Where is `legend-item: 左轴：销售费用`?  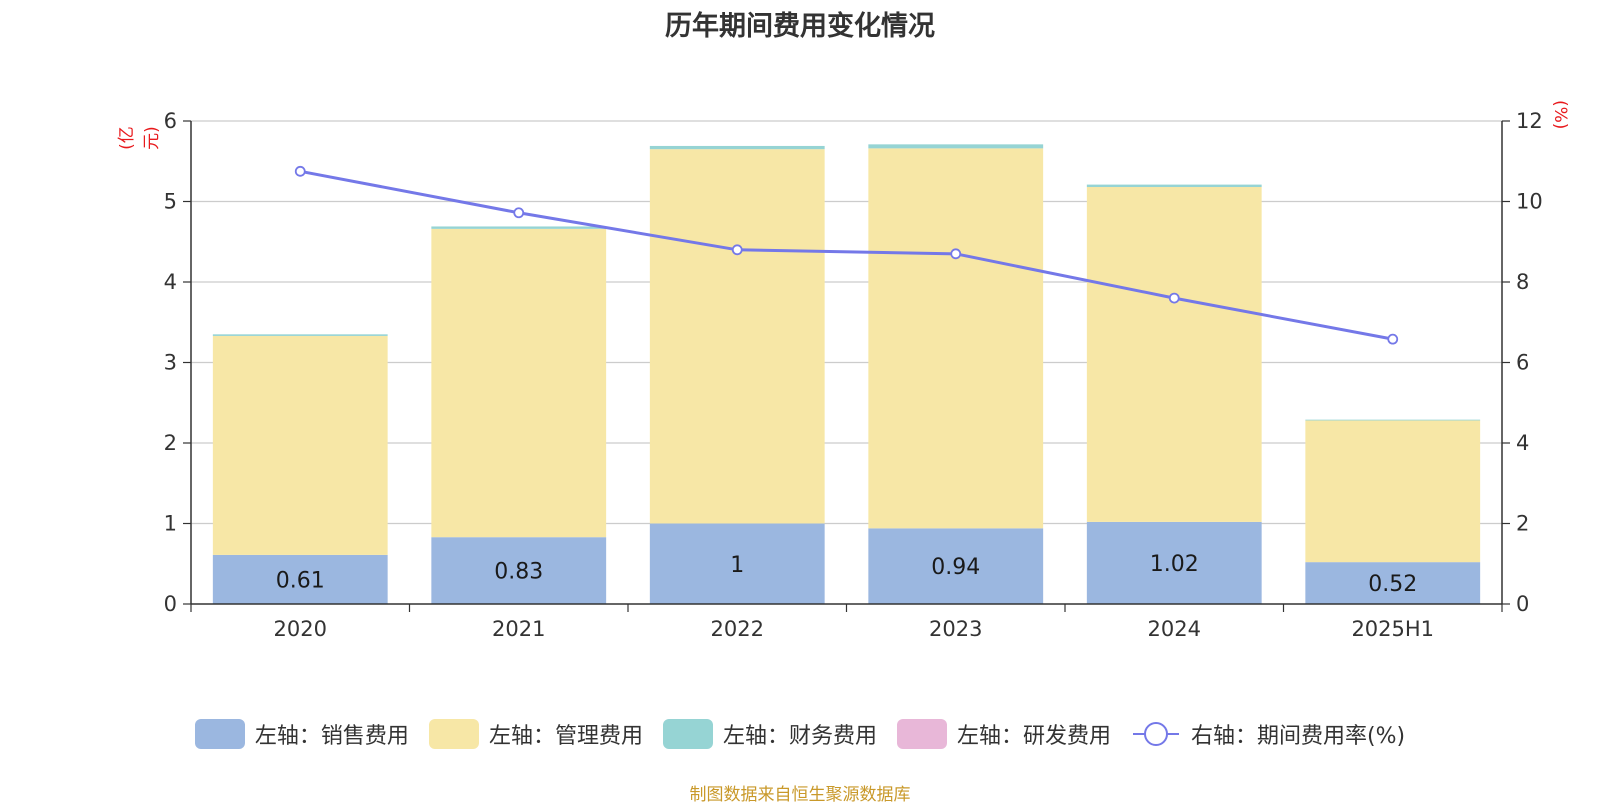
legend-item: 左轴：销售费用 is located at coordinates (301, 734).